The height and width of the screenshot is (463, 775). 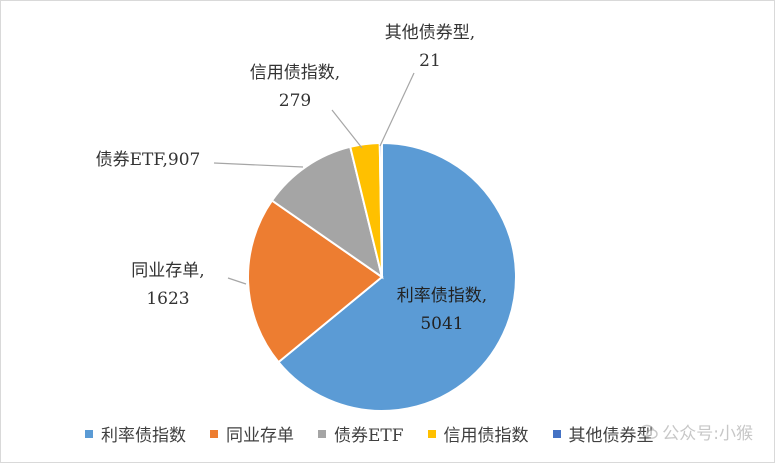 I want to click on legend-item: 利率债指数, so click(x=135, y=433).